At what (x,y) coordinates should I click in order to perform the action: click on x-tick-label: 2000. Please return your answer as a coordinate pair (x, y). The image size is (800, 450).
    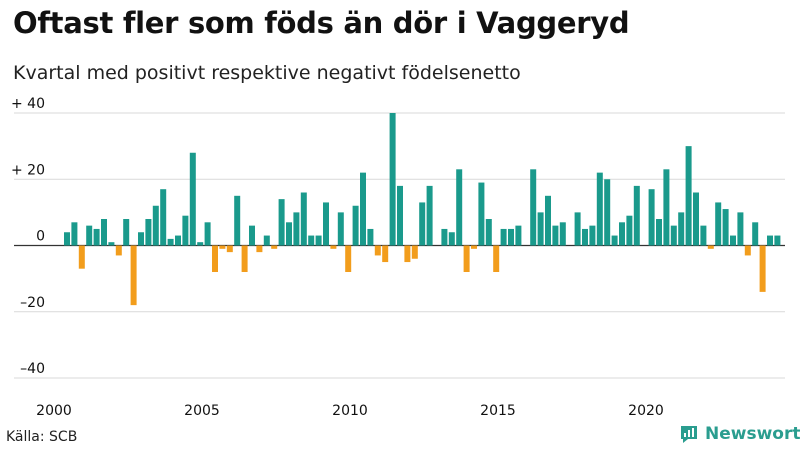
    Looking at the image, I should click on (54, 411).